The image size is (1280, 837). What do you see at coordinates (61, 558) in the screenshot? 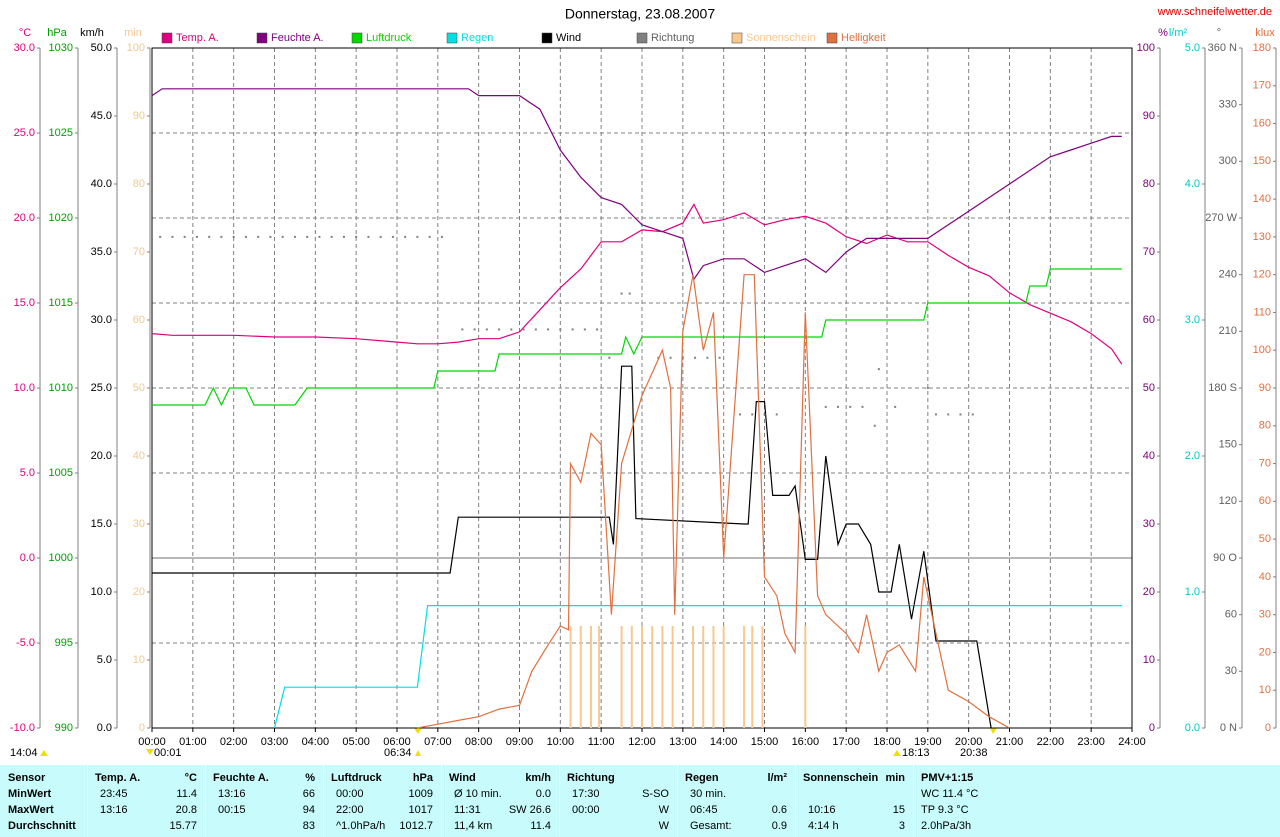
I see `y-tick-label: 1000` at bounding box center [61, 558].